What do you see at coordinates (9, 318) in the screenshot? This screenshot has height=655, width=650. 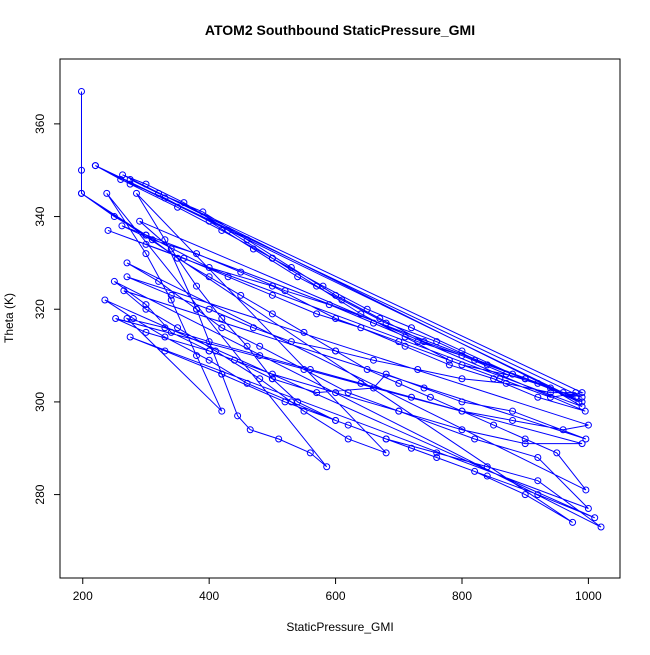 I see `y-axis-label: Theta (K)` at bounding box center [9, 318].